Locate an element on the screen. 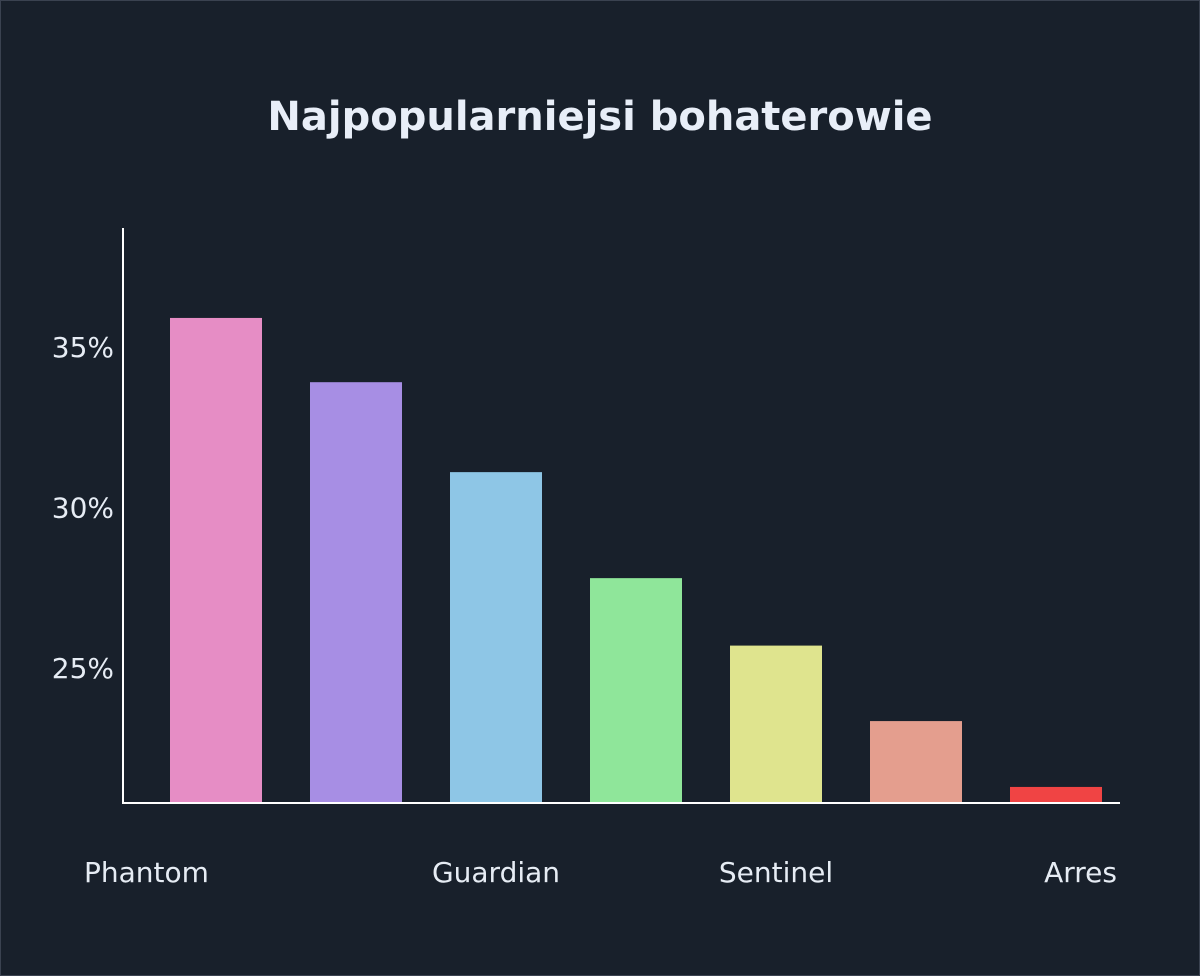 This screenshot has width=1200, height=976. y-tick-label: 30% is located at coordinates (83, 507).